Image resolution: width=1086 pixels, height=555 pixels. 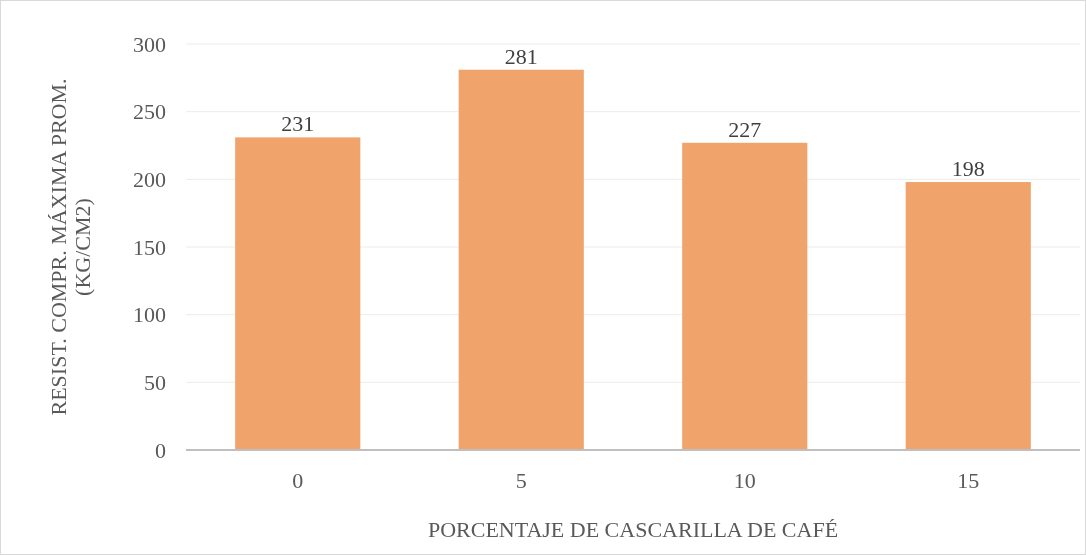 I want to click on data-label: 227, so click(x=745, y=129).